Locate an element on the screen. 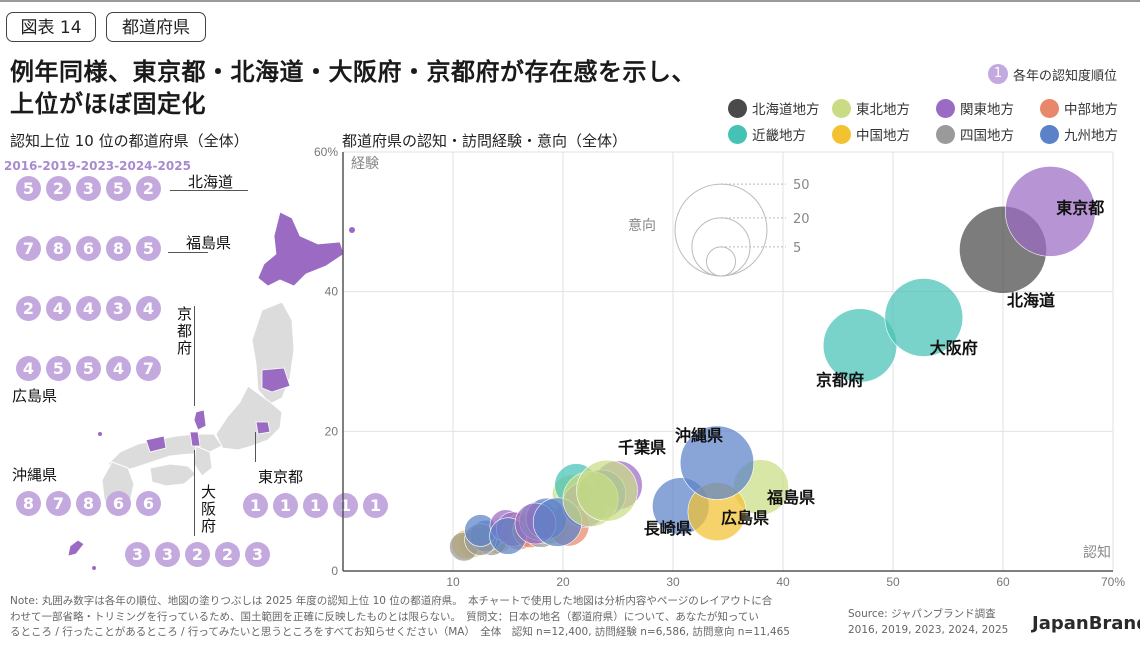  map-label-okinawa: 沖縄県 is located at coordinates (35, 475).